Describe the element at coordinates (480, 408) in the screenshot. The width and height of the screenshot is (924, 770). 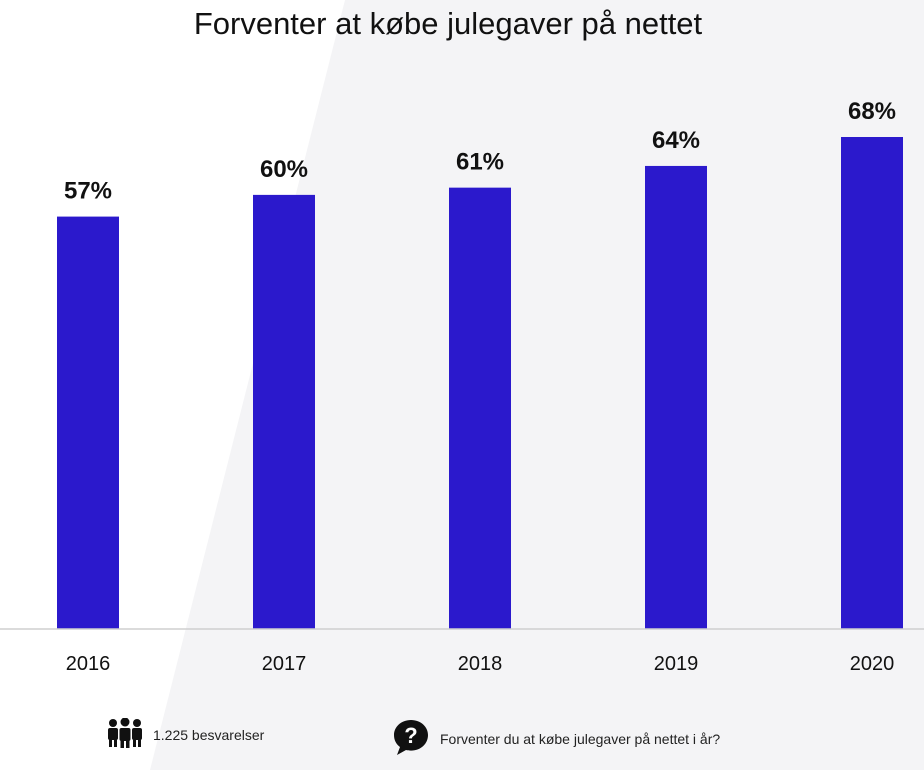
I see `bar-2018` at that location.